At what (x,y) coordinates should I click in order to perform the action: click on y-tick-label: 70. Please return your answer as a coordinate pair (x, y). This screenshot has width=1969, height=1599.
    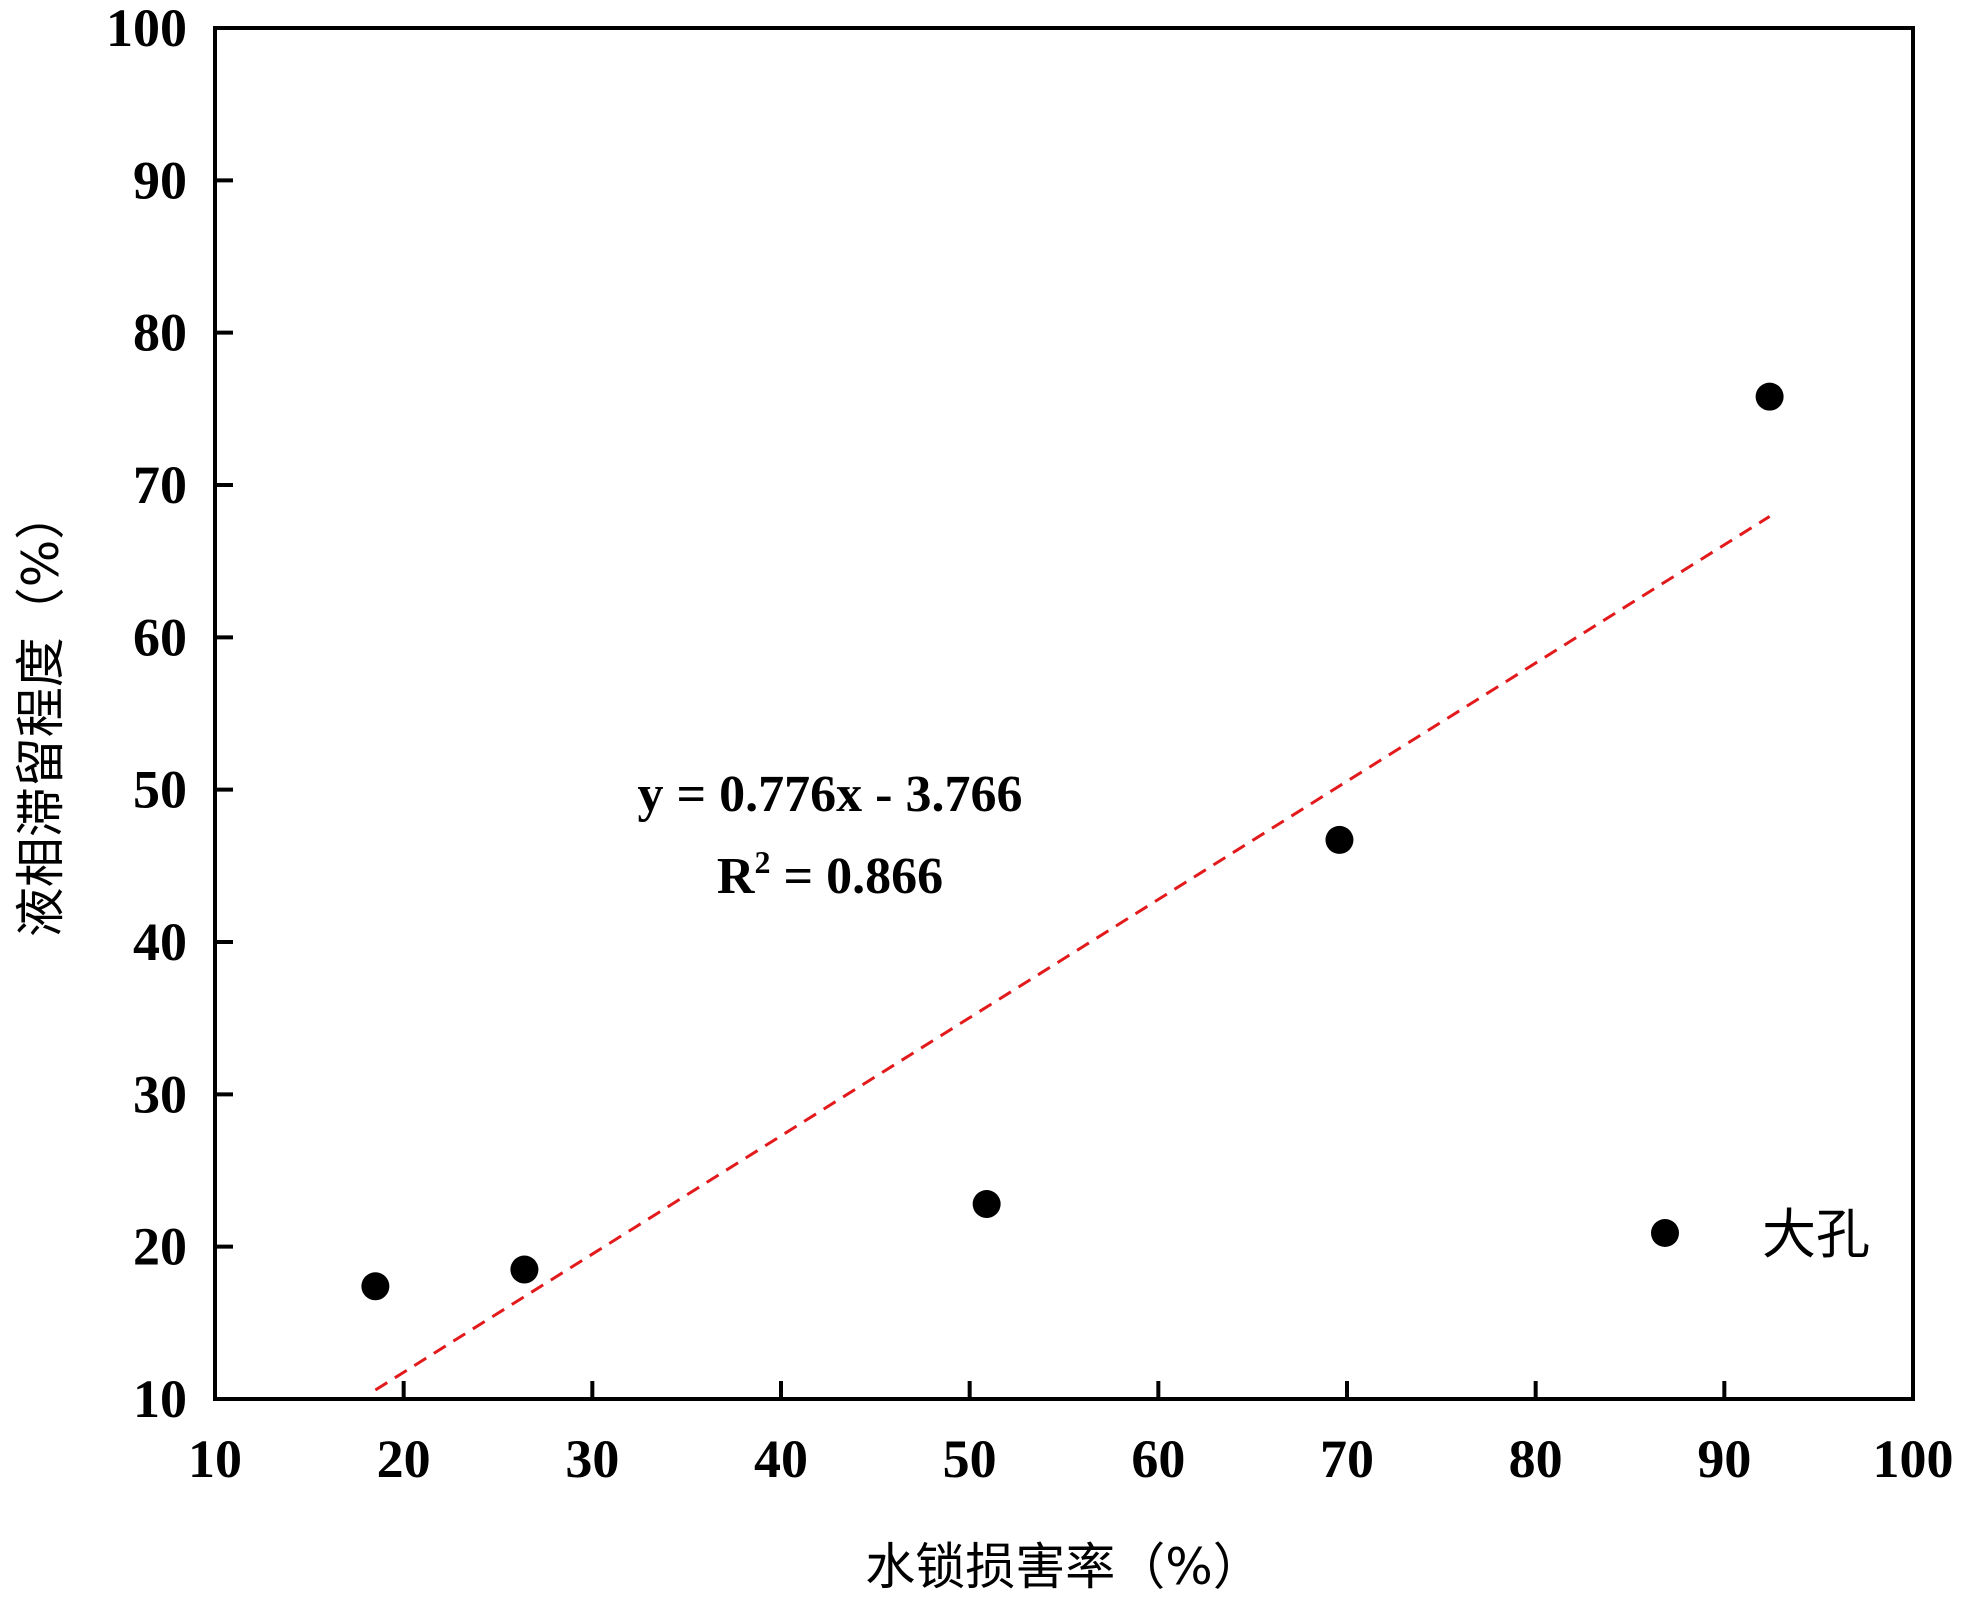
    Looking at the image, I should click on (160, 485).